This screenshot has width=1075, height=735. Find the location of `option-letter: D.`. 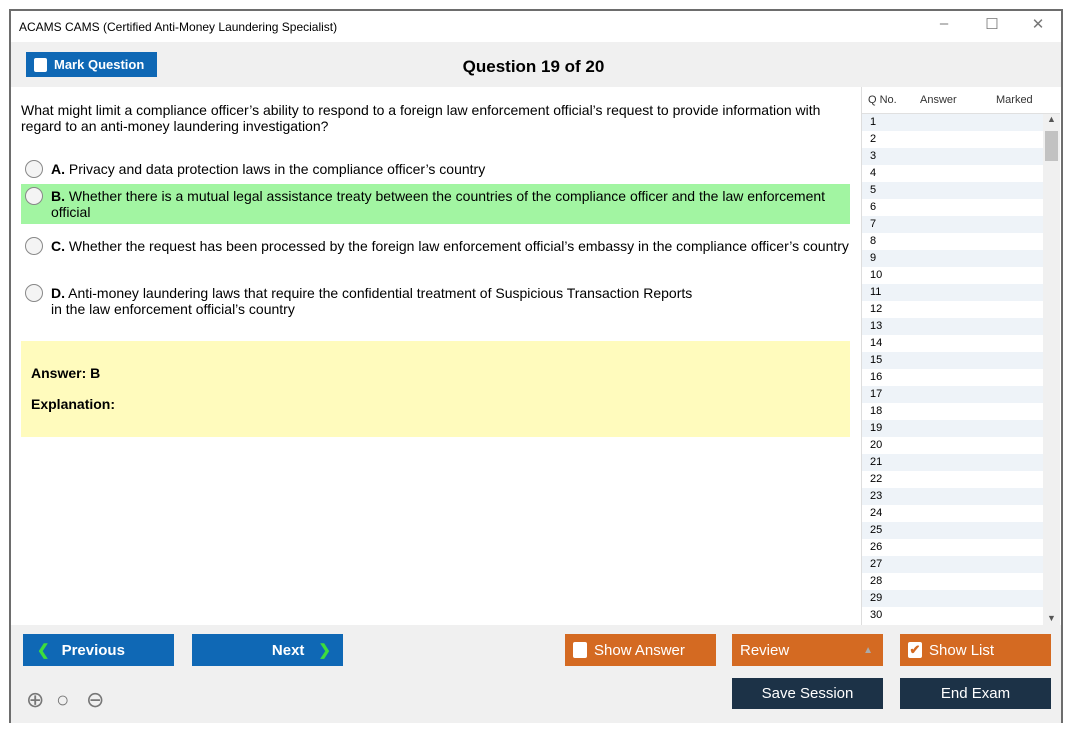

option-letter: D. is located at coordinates (58, 293).